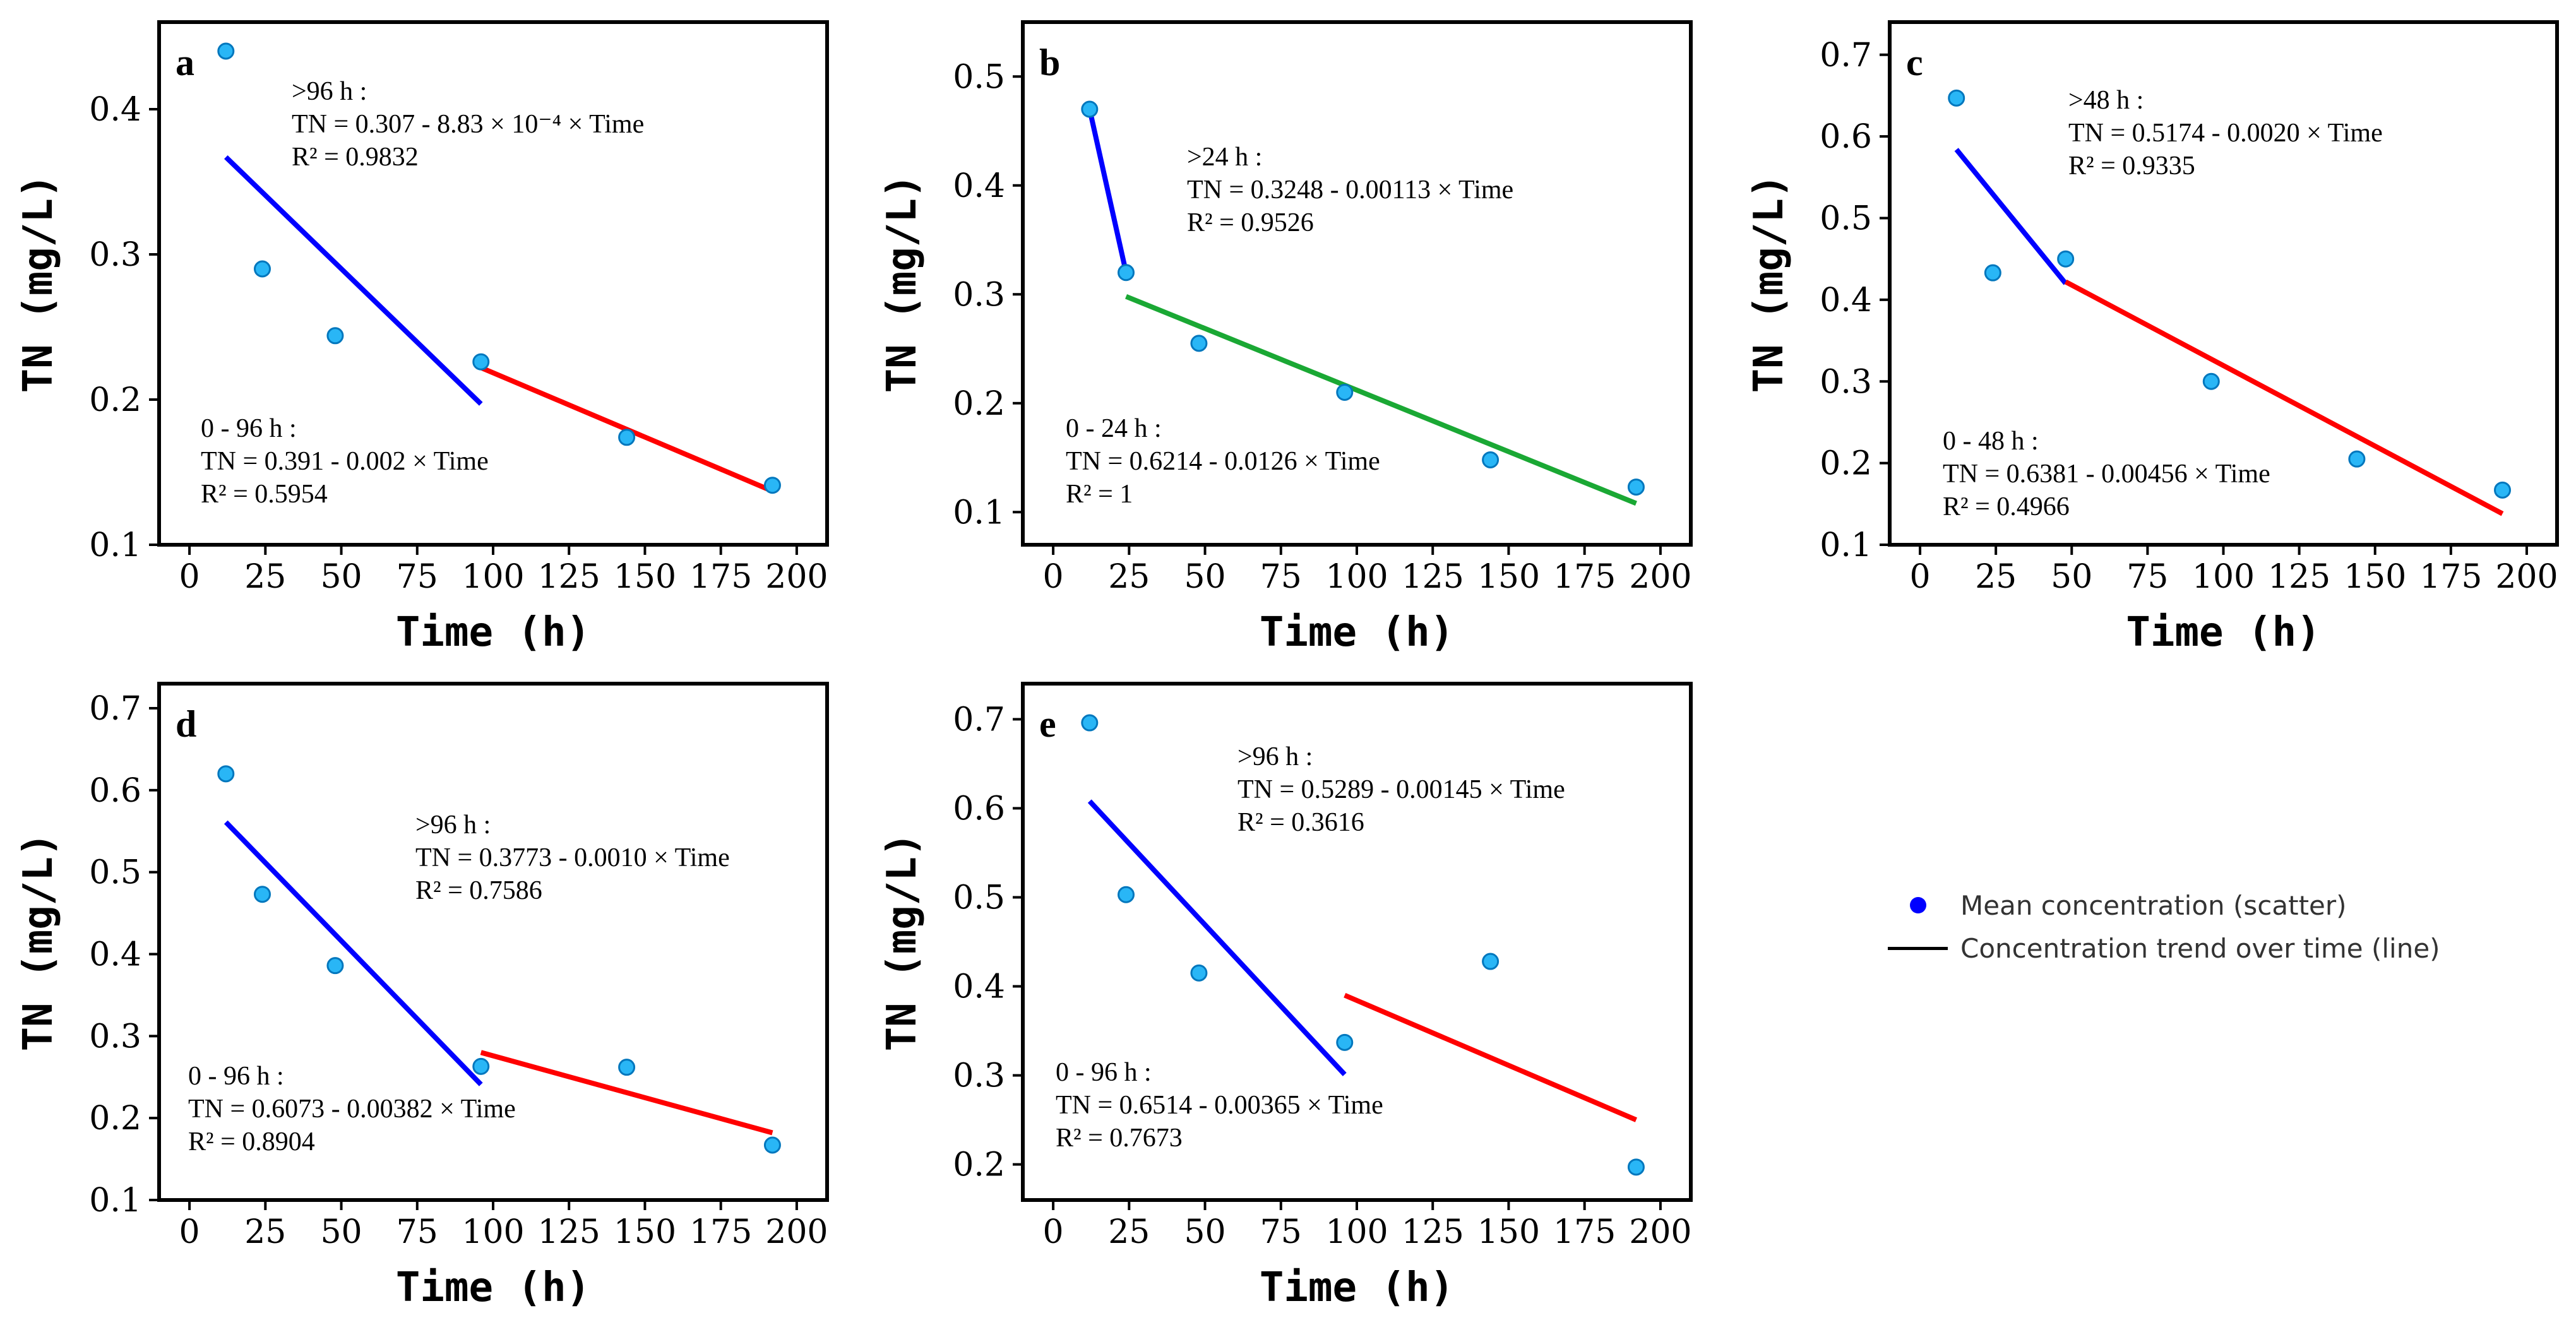  What do you see at coordinates (1250, 223) in the screenshot?
I see `annotation-line: R² = 0.9526` at bounding box center [1250, 223].